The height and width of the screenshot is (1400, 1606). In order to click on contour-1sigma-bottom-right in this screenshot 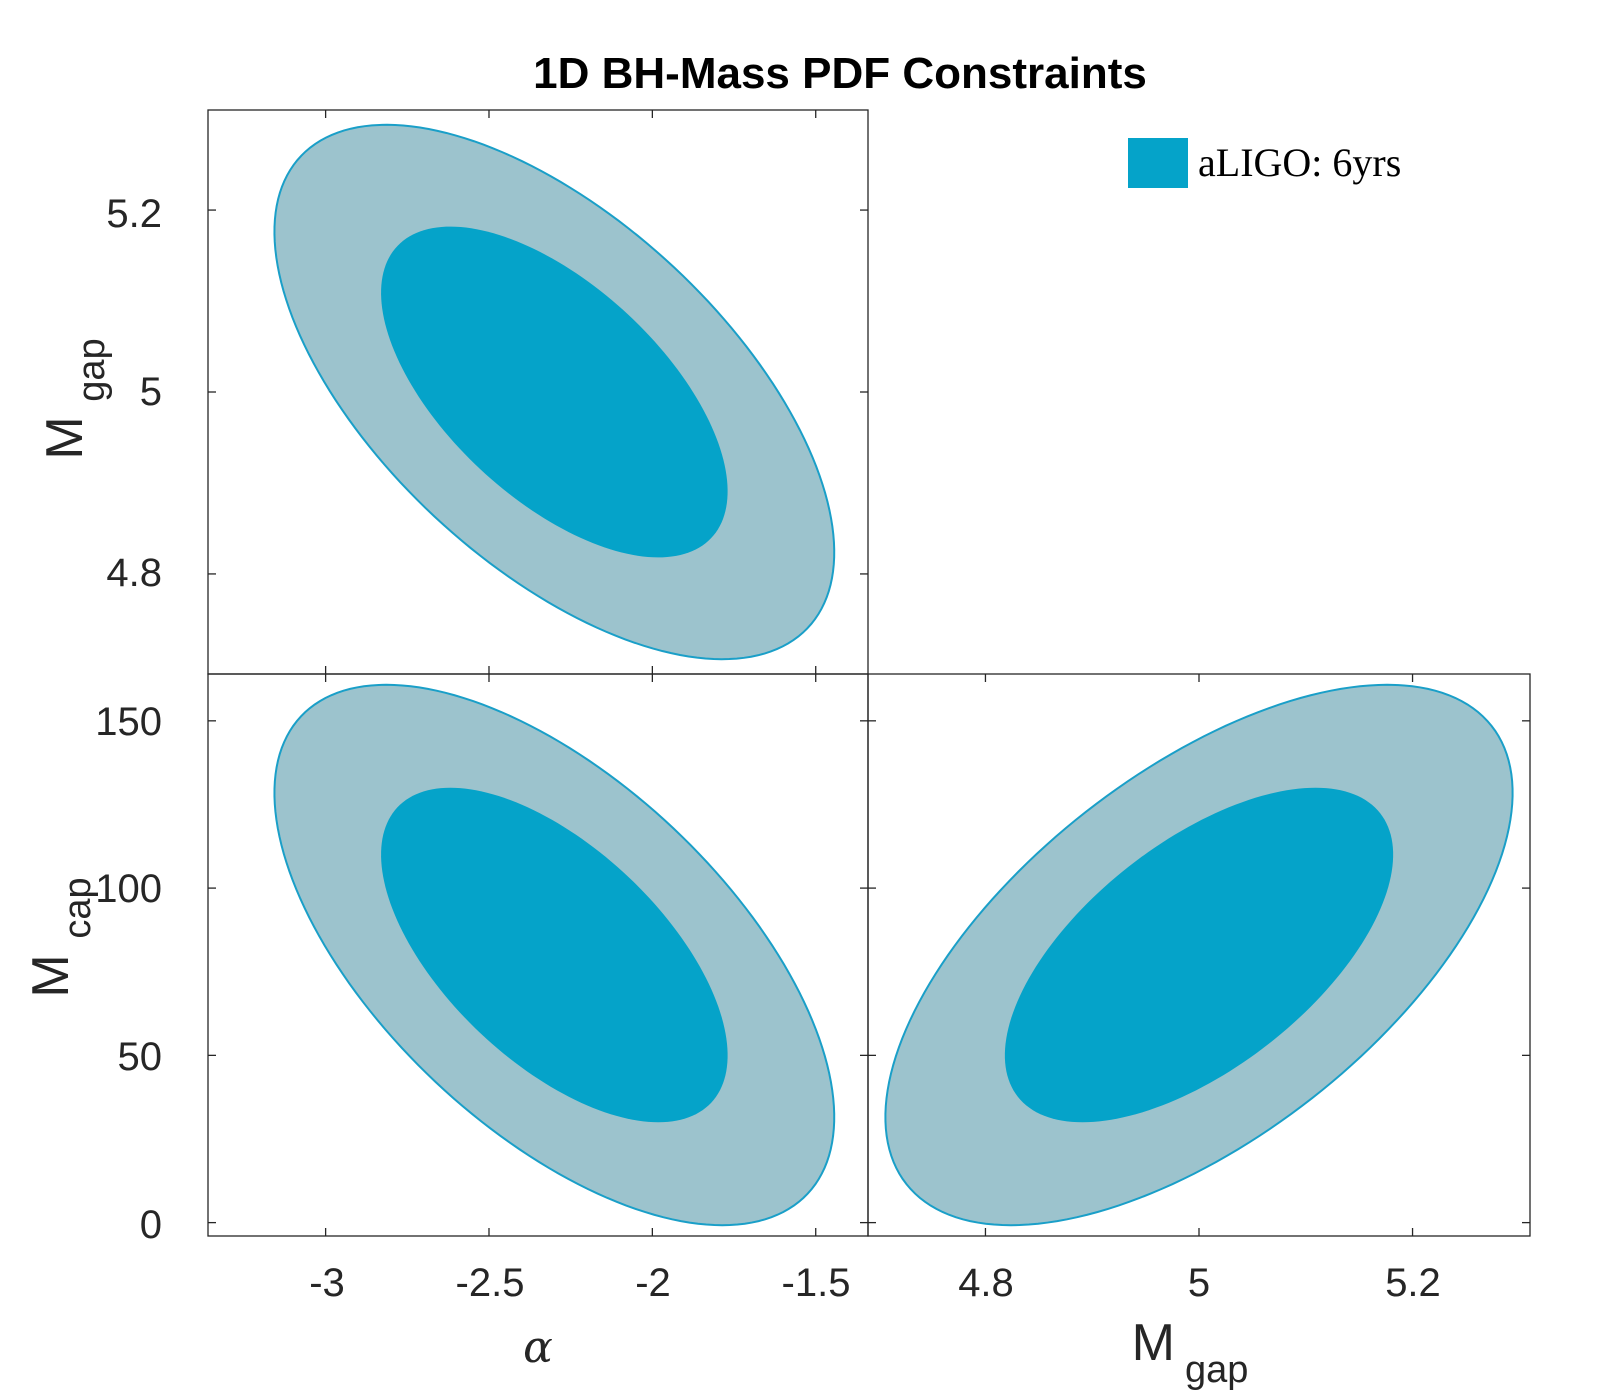, I will do `click(1199, 955)`.